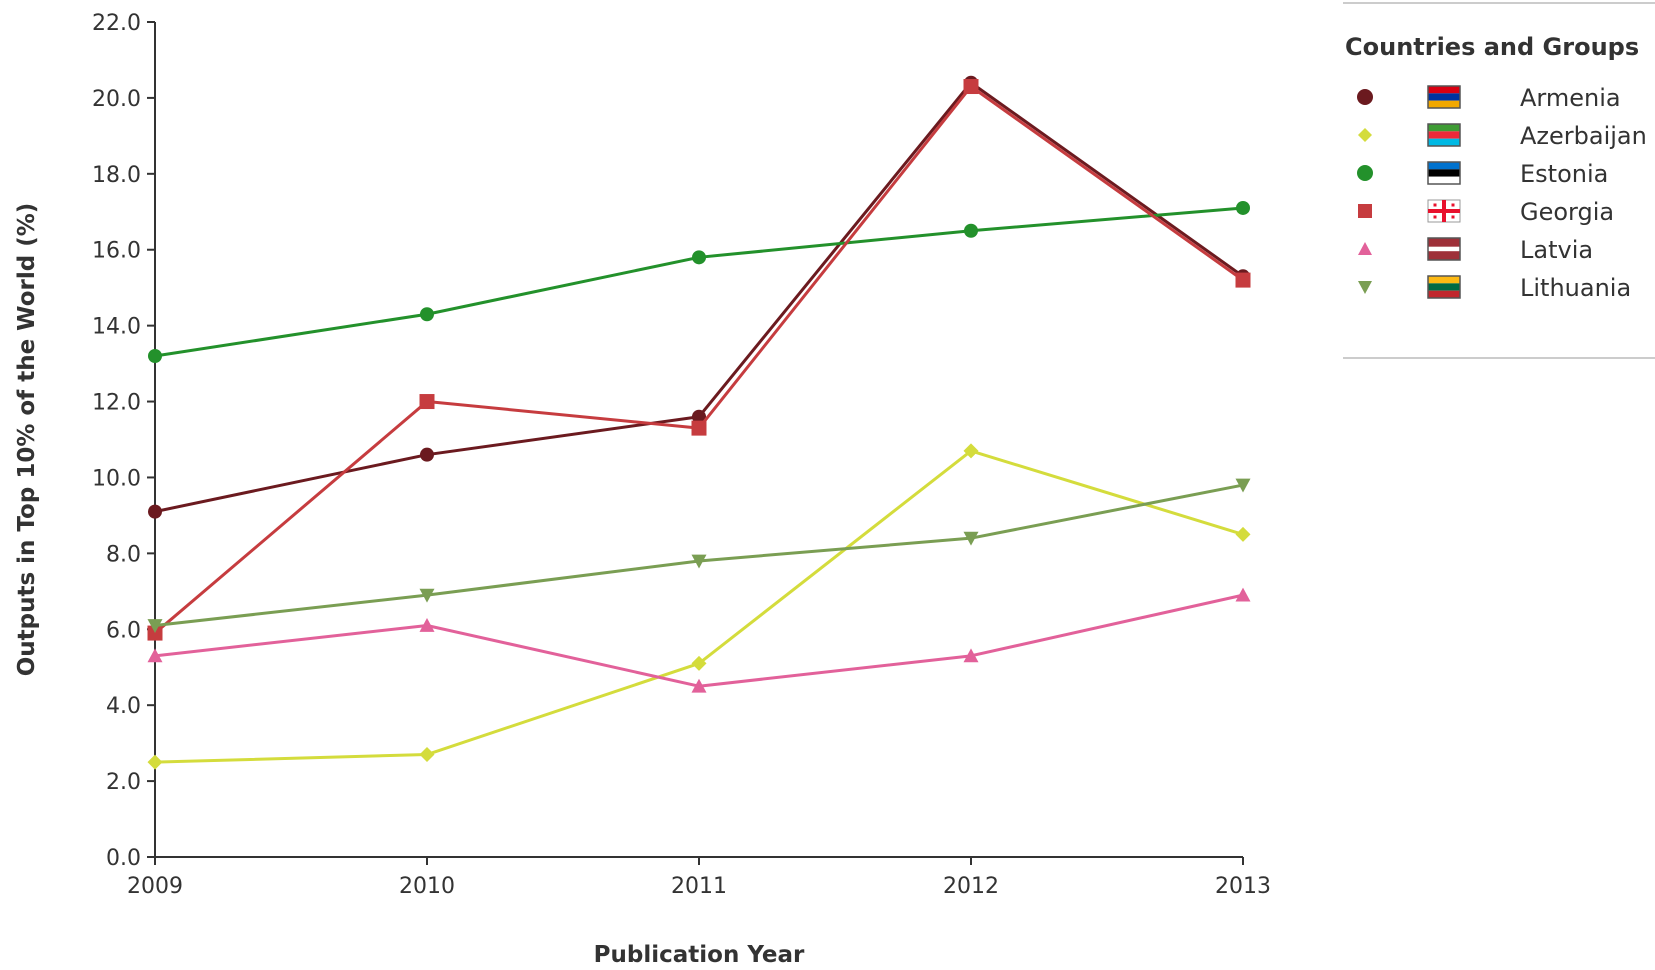  Describe the element at coordinates (123, 554) in the screenshot. I see `y-tick-label: 8.0` at that location.